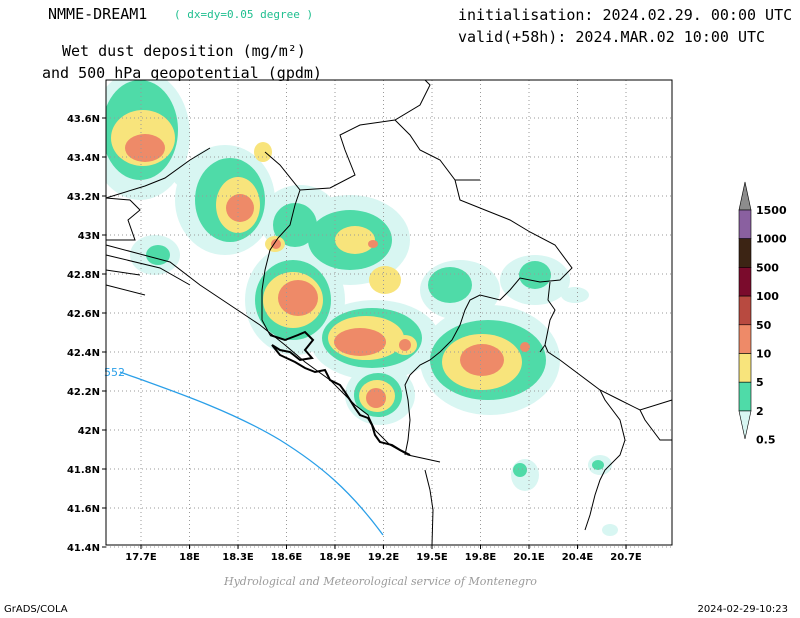 Image resolution: width=800 pixels, height=618 pixels. I want to click on lon-tick-label: 19.2E, so click(384, 557).